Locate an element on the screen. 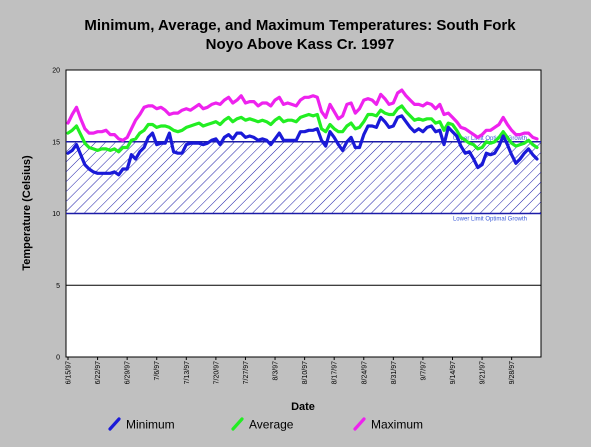  x-tick-label: 6/22/97 is located at coordinates (98, 372).